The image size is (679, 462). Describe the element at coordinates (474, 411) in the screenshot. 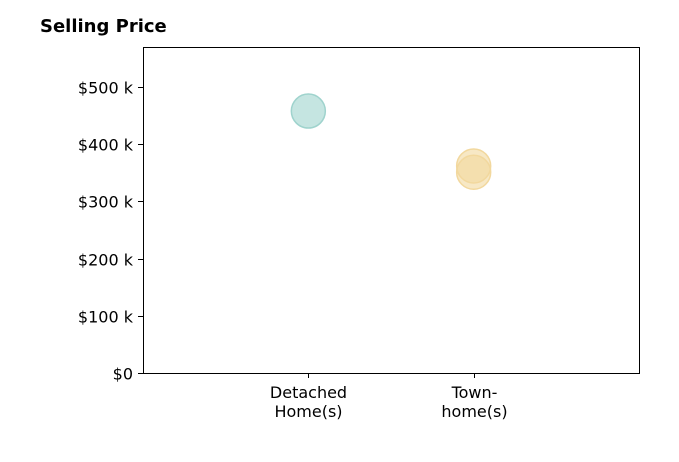

I see `x-tick-label-line: home(s)` at that location.